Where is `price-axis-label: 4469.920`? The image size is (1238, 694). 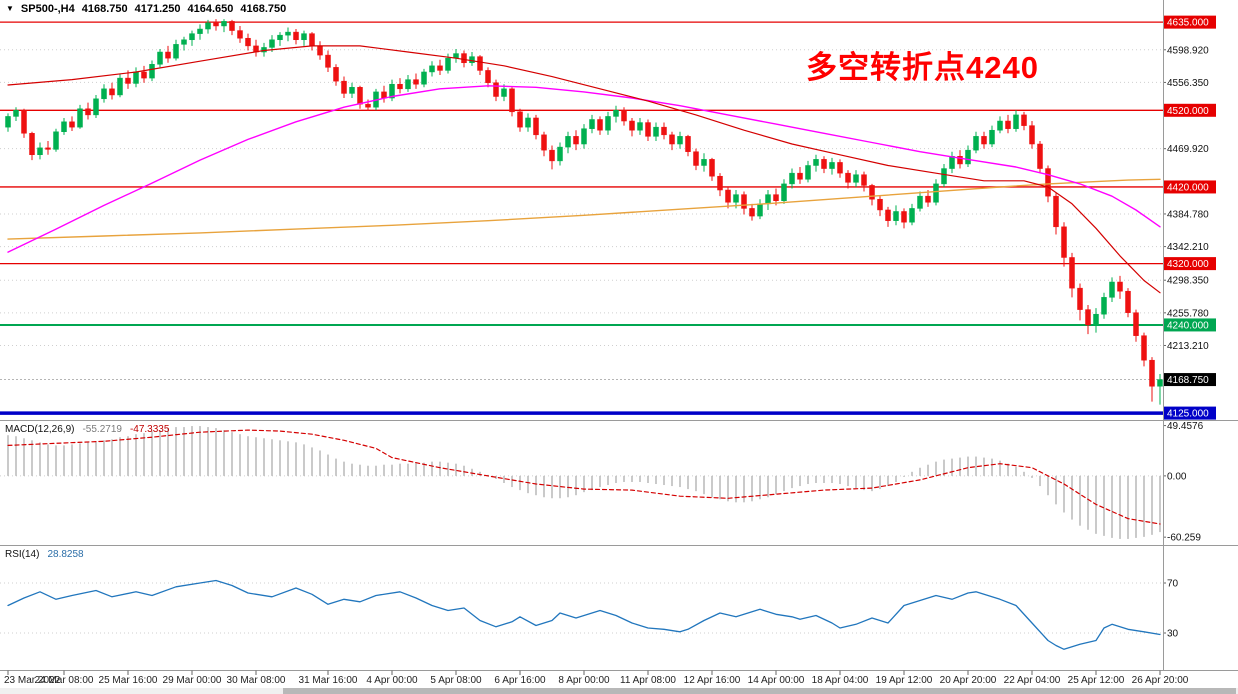
price-axis-label: 4469.920 is located at coordinates (1188, 149).